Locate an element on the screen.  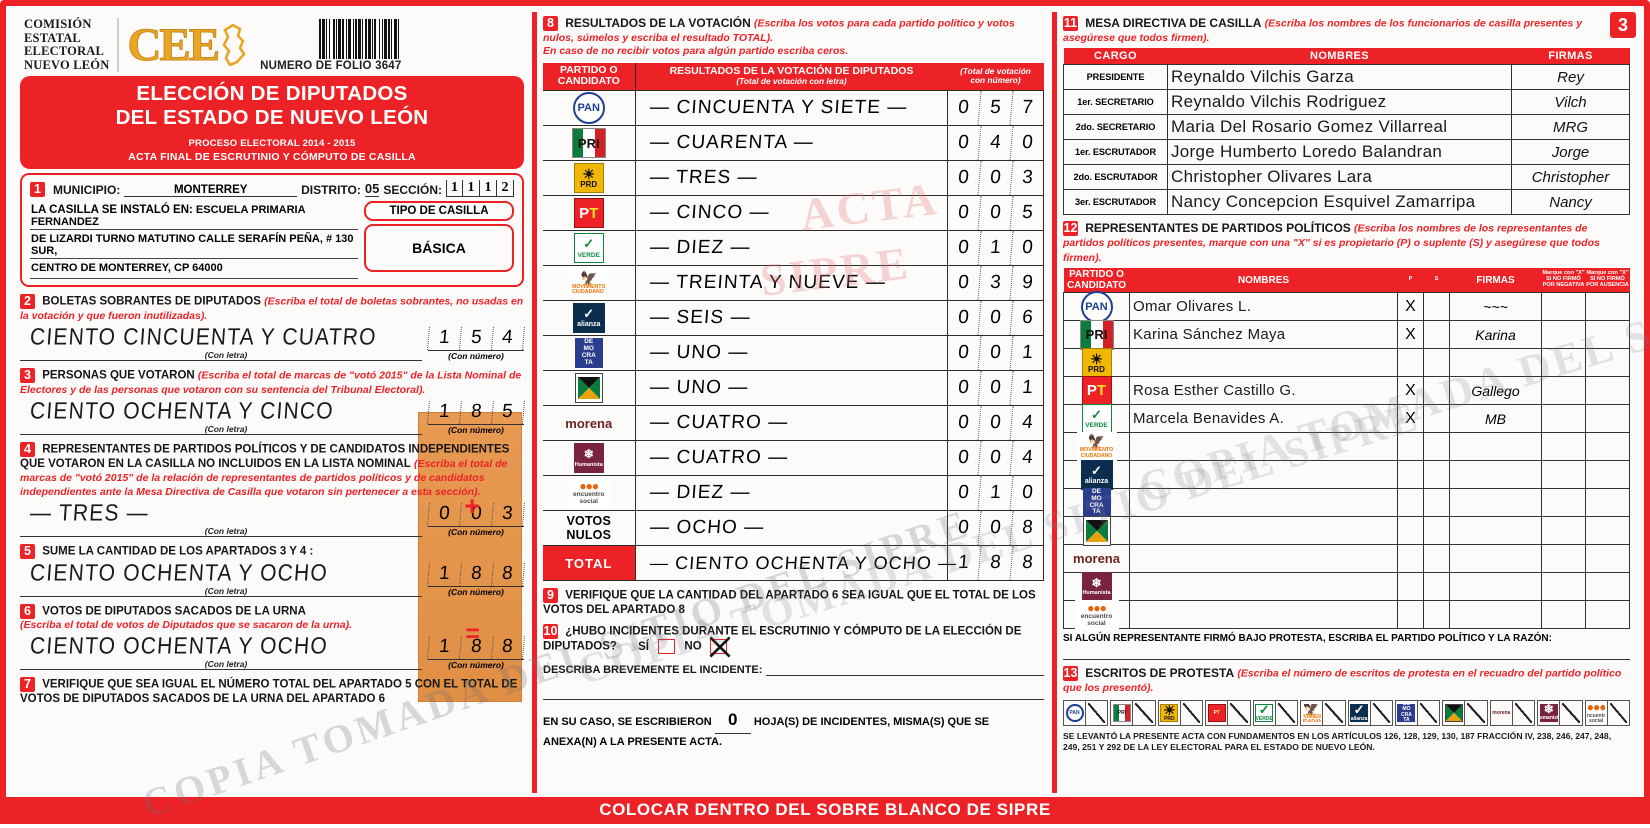
section-6-numero-field: 1 8 8 (Con número) is located at coordinates (476, 653).